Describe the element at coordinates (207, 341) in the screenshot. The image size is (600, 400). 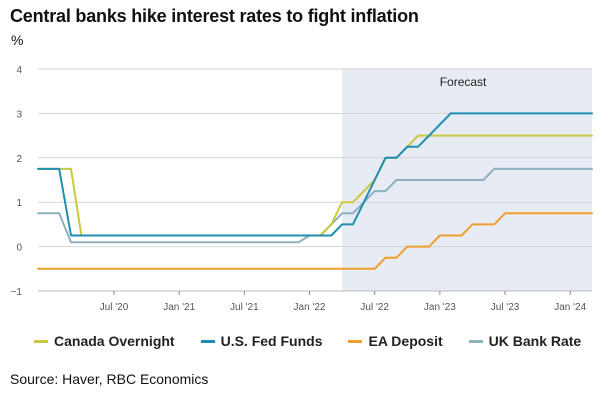
I see `legend-swatch-us-fed-funds` at that location.